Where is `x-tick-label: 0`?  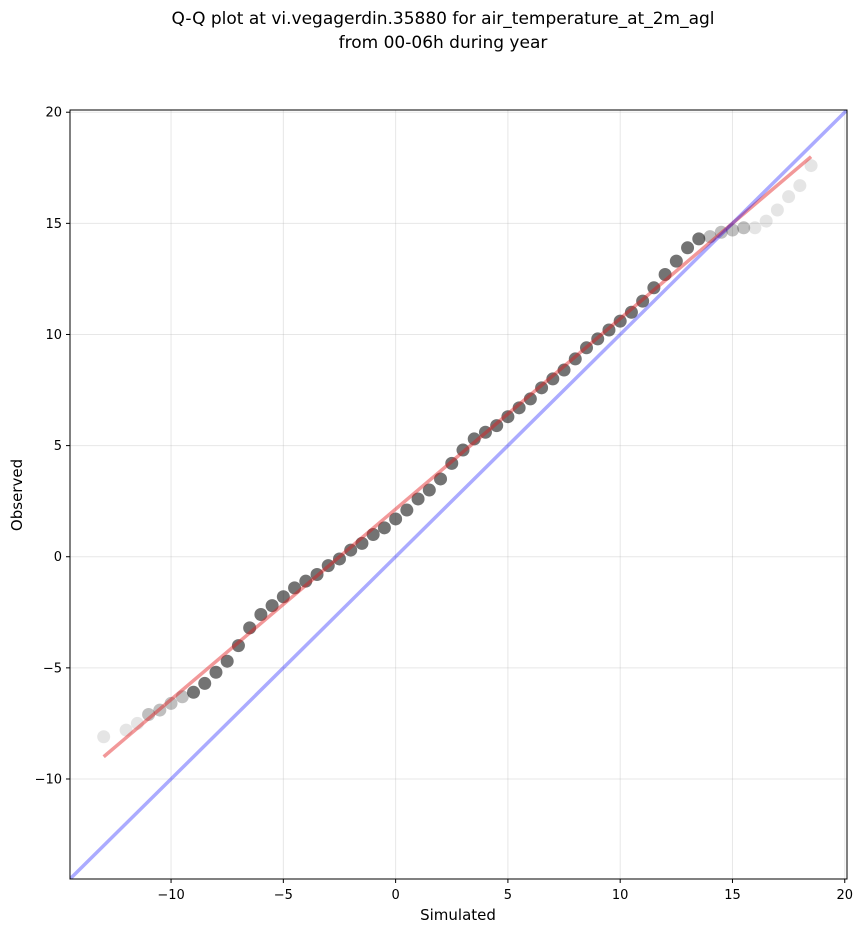
x-tick-label: 0 is located at coordinates (395, 895).